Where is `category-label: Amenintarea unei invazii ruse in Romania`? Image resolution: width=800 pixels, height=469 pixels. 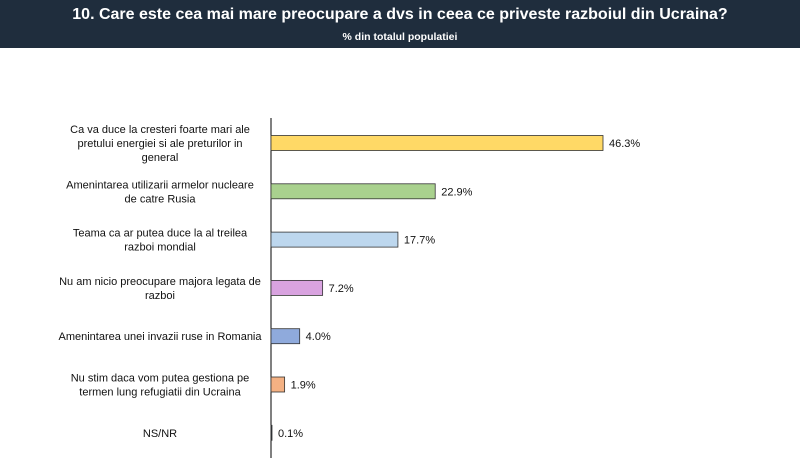 category-label: Amenintarea unei invazii ruse in Romania is located at coordinates (161, 337).